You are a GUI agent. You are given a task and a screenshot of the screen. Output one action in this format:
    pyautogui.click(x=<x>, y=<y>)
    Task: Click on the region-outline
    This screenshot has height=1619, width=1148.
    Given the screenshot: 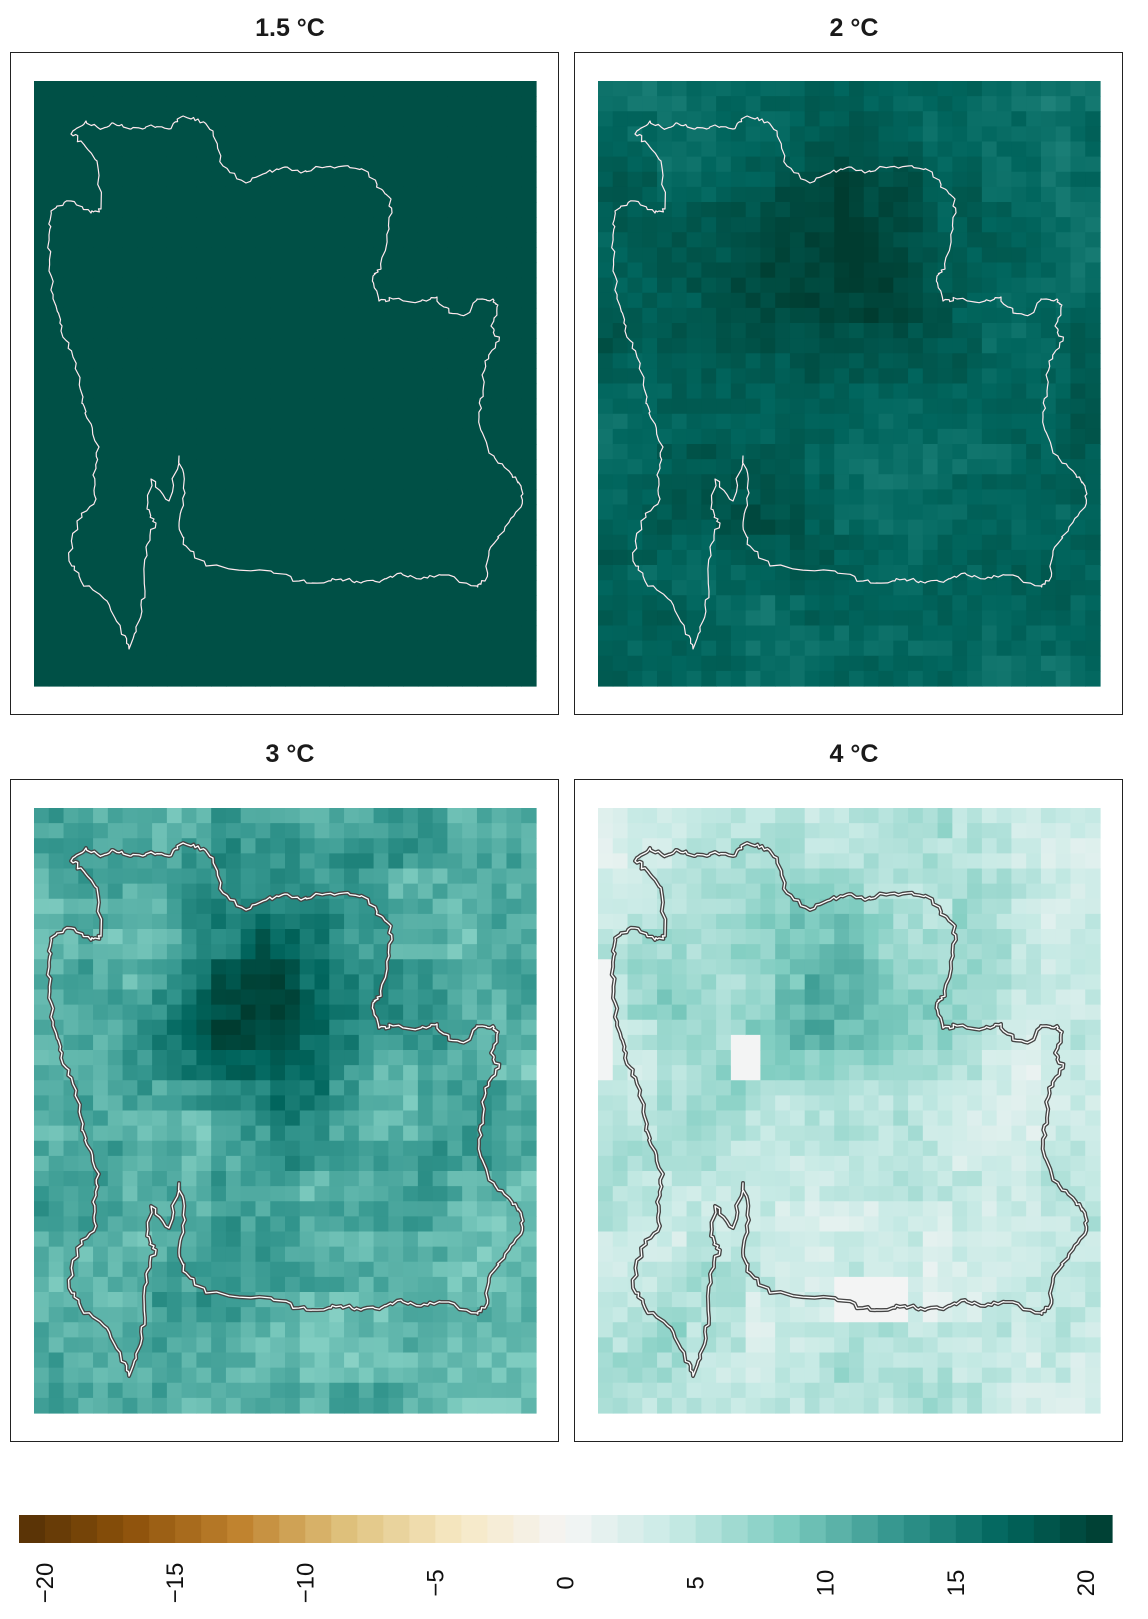 What is the action you would take?
    pyautogui.click(x=285, y=382)
    